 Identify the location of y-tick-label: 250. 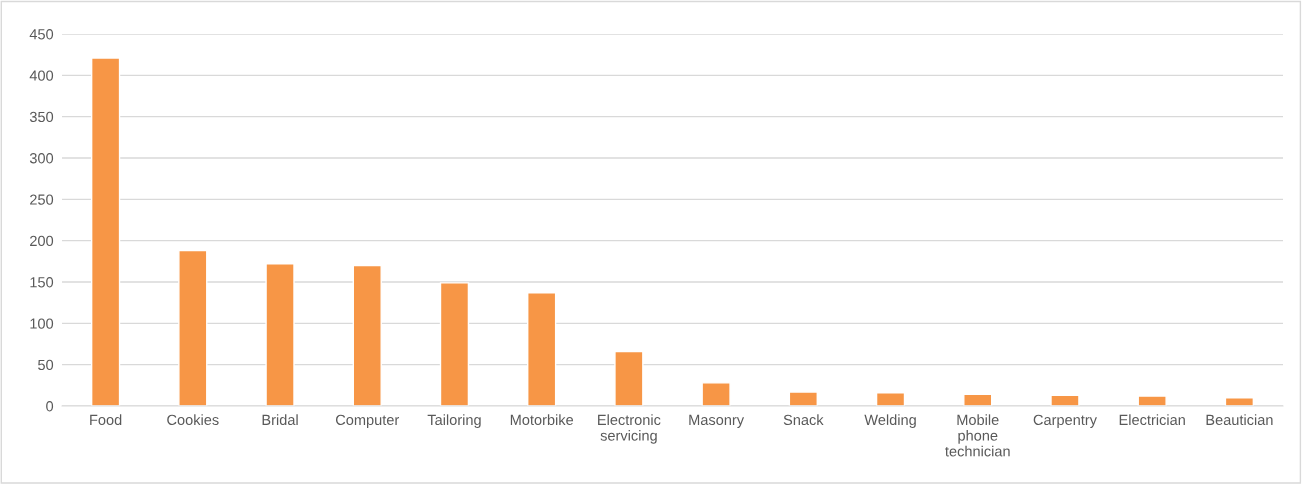
(42, 199).